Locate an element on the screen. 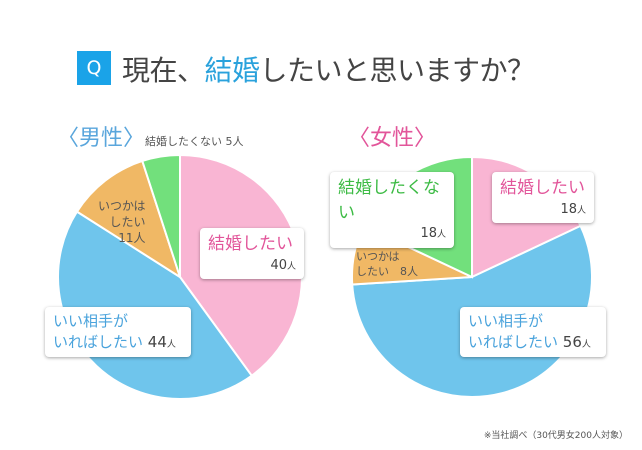 Image resolution: width=642 pixels, height=450 pixels. chart-title: 現在、結婚したいと思いますか？ is located at coordinates (328, 69).